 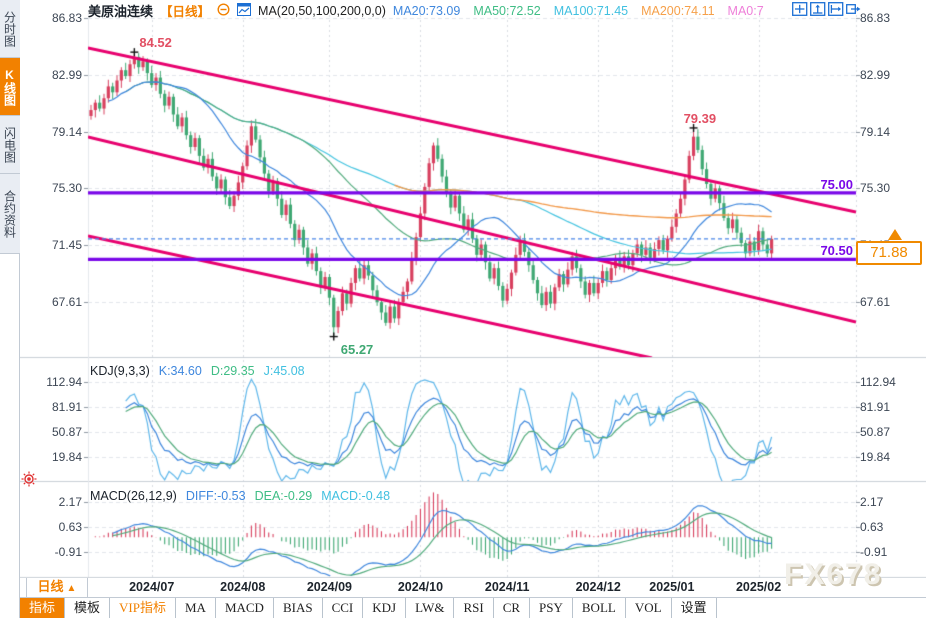 What do you see at coordinates (71, 588) in the screenshot?
I see `dropdown-arrow-icon: ▲` at bounding box center [71, 588].